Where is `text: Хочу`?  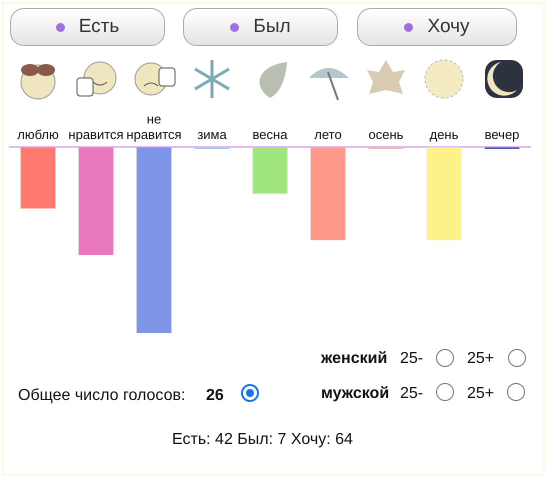 text: Хочу is located at coordinates (448, 27).